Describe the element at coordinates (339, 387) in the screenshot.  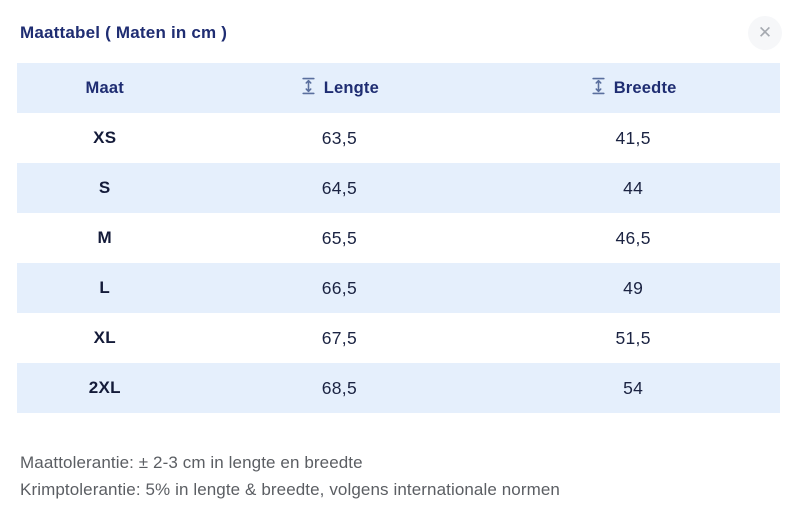
I see `lengte-value: 68,5` at that location.